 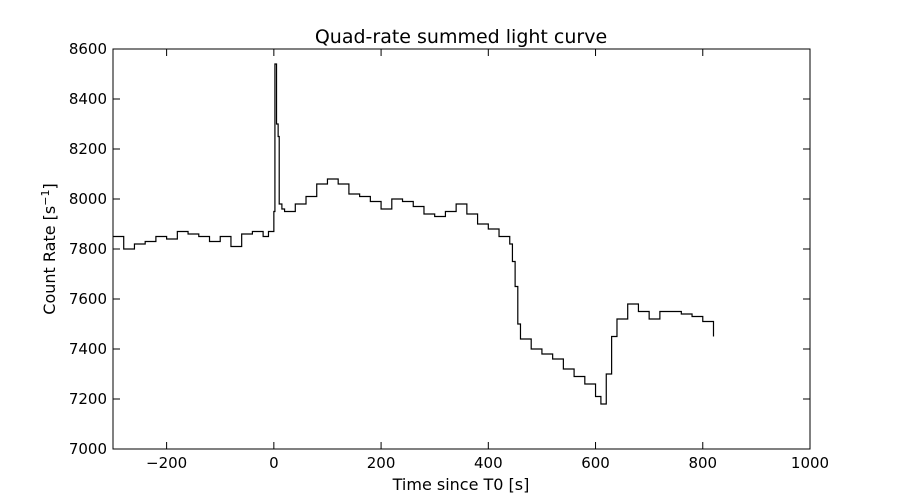 I want to click on y-tick-label: 7200, so click(x=88, y=399).